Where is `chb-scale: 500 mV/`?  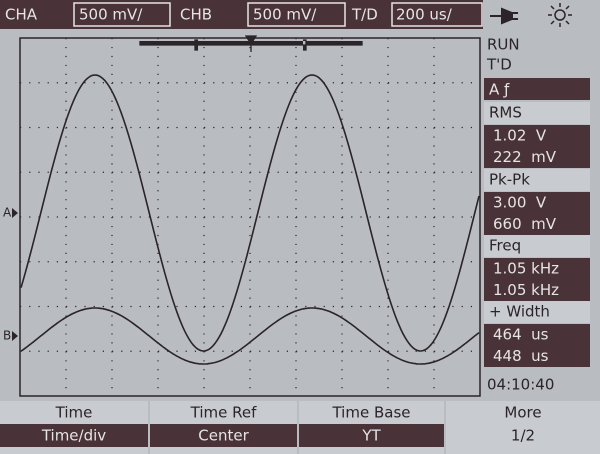
chb-scale: 500 mV/ is located at coordinates (285, 15).